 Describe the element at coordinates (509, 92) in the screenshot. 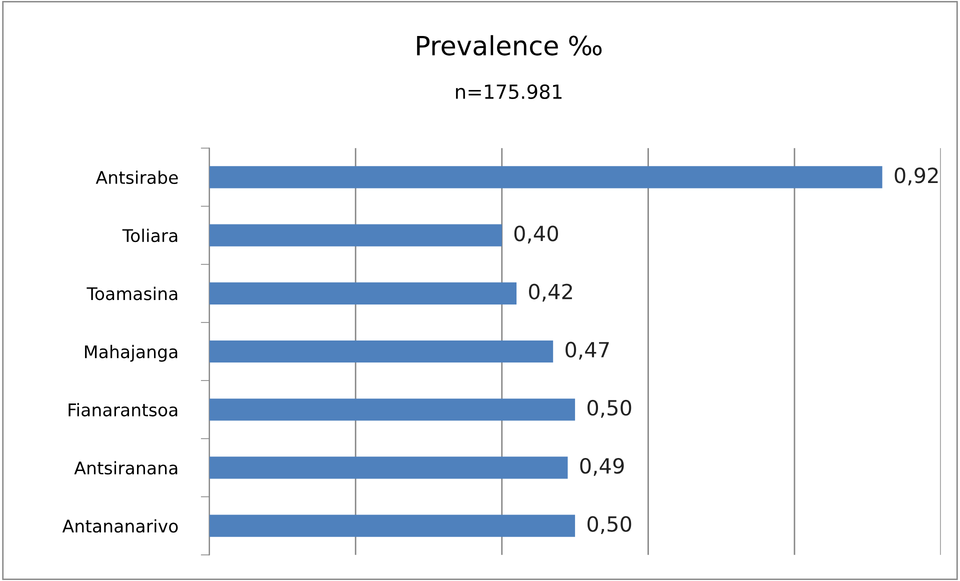

I see `chart-subtitle: n=175.981` at that location.